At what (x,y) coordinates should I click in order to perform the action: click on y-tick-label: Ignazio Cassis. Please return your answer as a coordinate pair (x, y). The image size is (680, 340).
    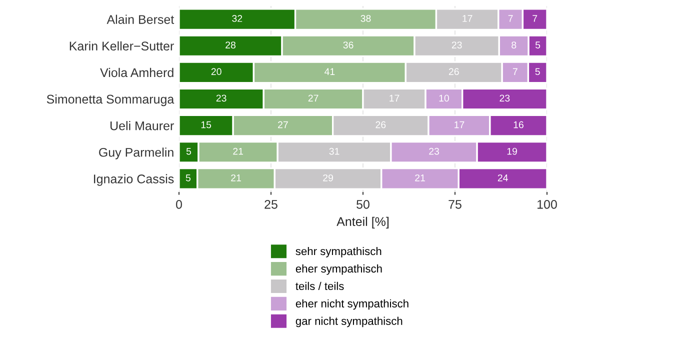
    Looking at the image, I should click on (134, 180).